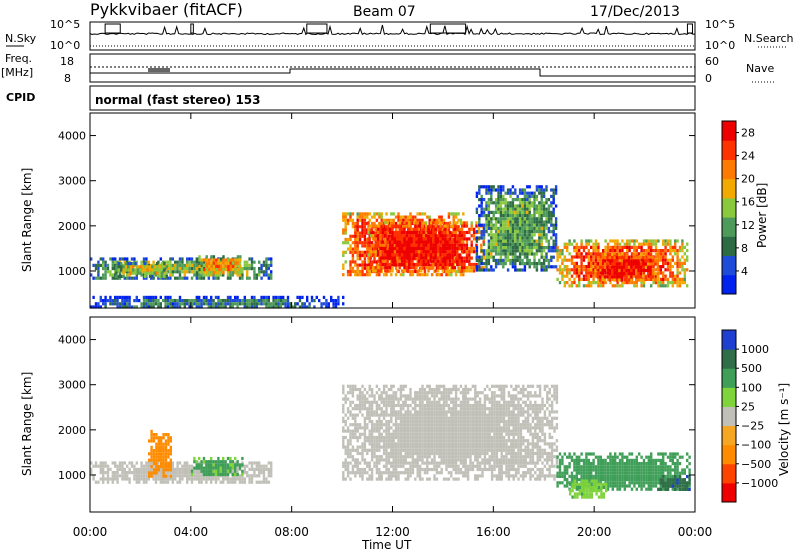 The image size is (800, 554). I want to click on freq-right-tick-bottom: 0, so click(708, 78).